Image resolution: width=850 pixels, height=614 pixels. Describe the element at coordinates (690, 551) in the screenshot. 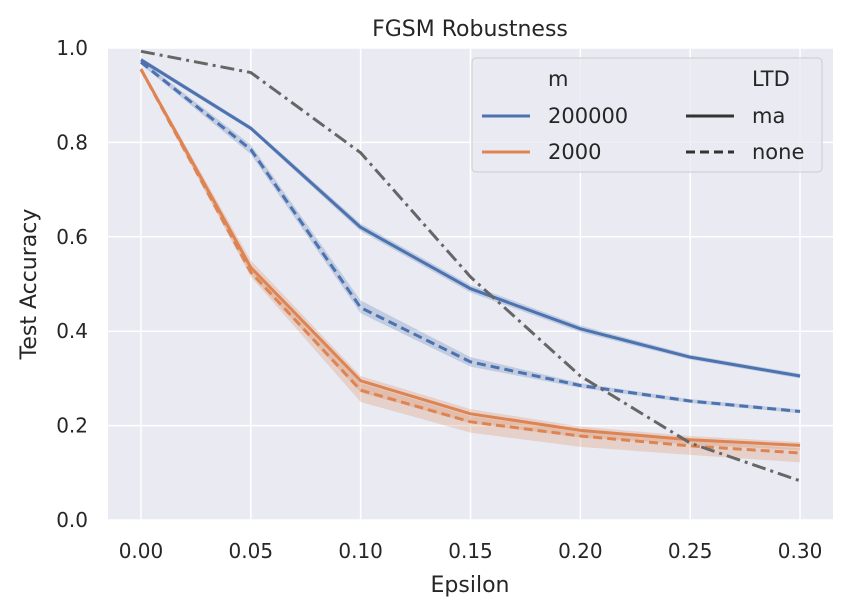

I see `x-tick-label: 0.25` at that location.